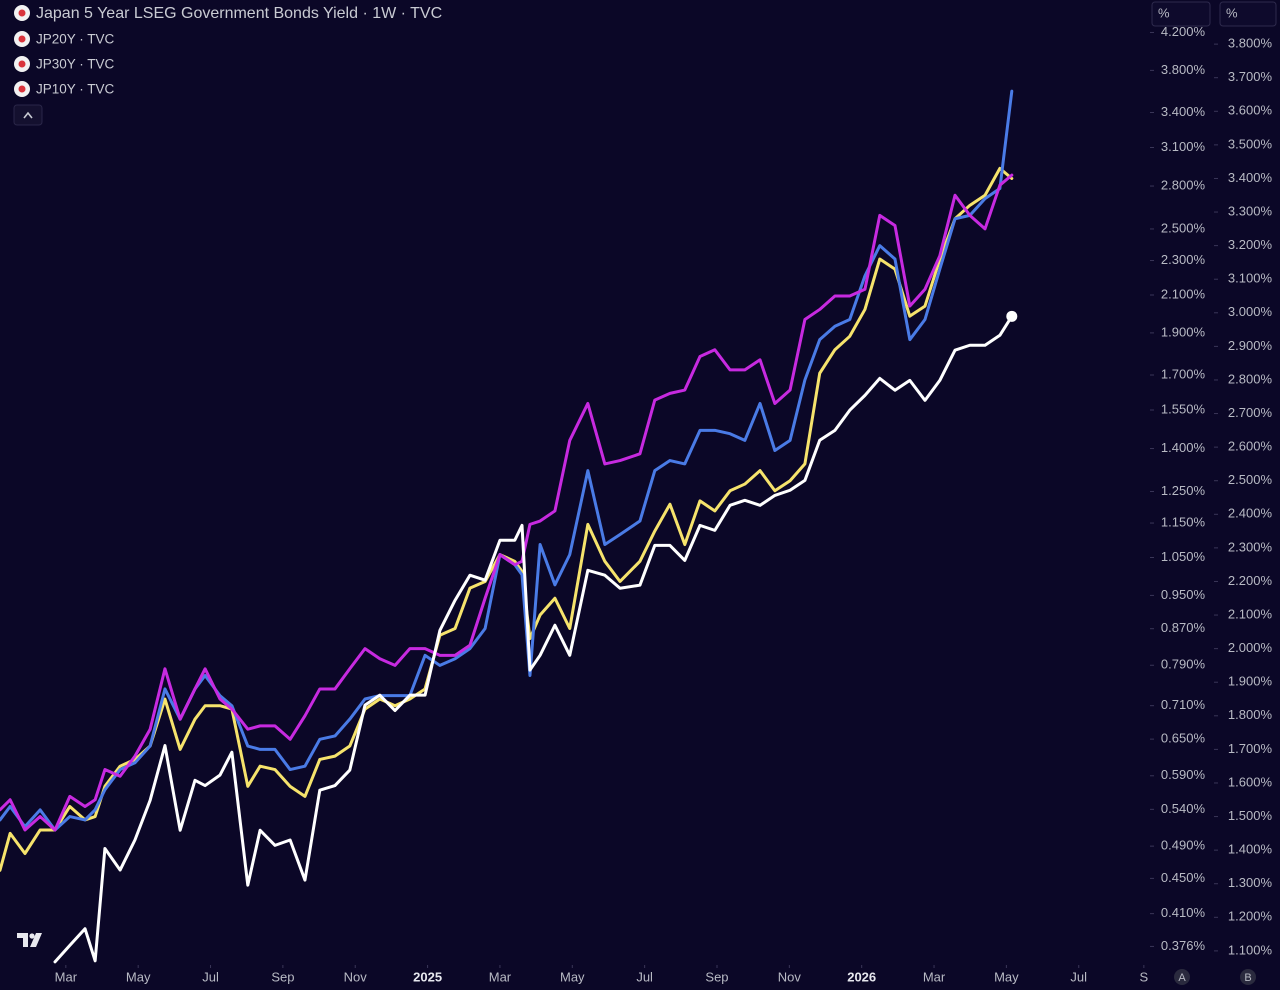 Image resolution: width=1280 pixels, height=990 pixels. I want to click on y2-tick-label: 1.600%, so click(1250, 781).